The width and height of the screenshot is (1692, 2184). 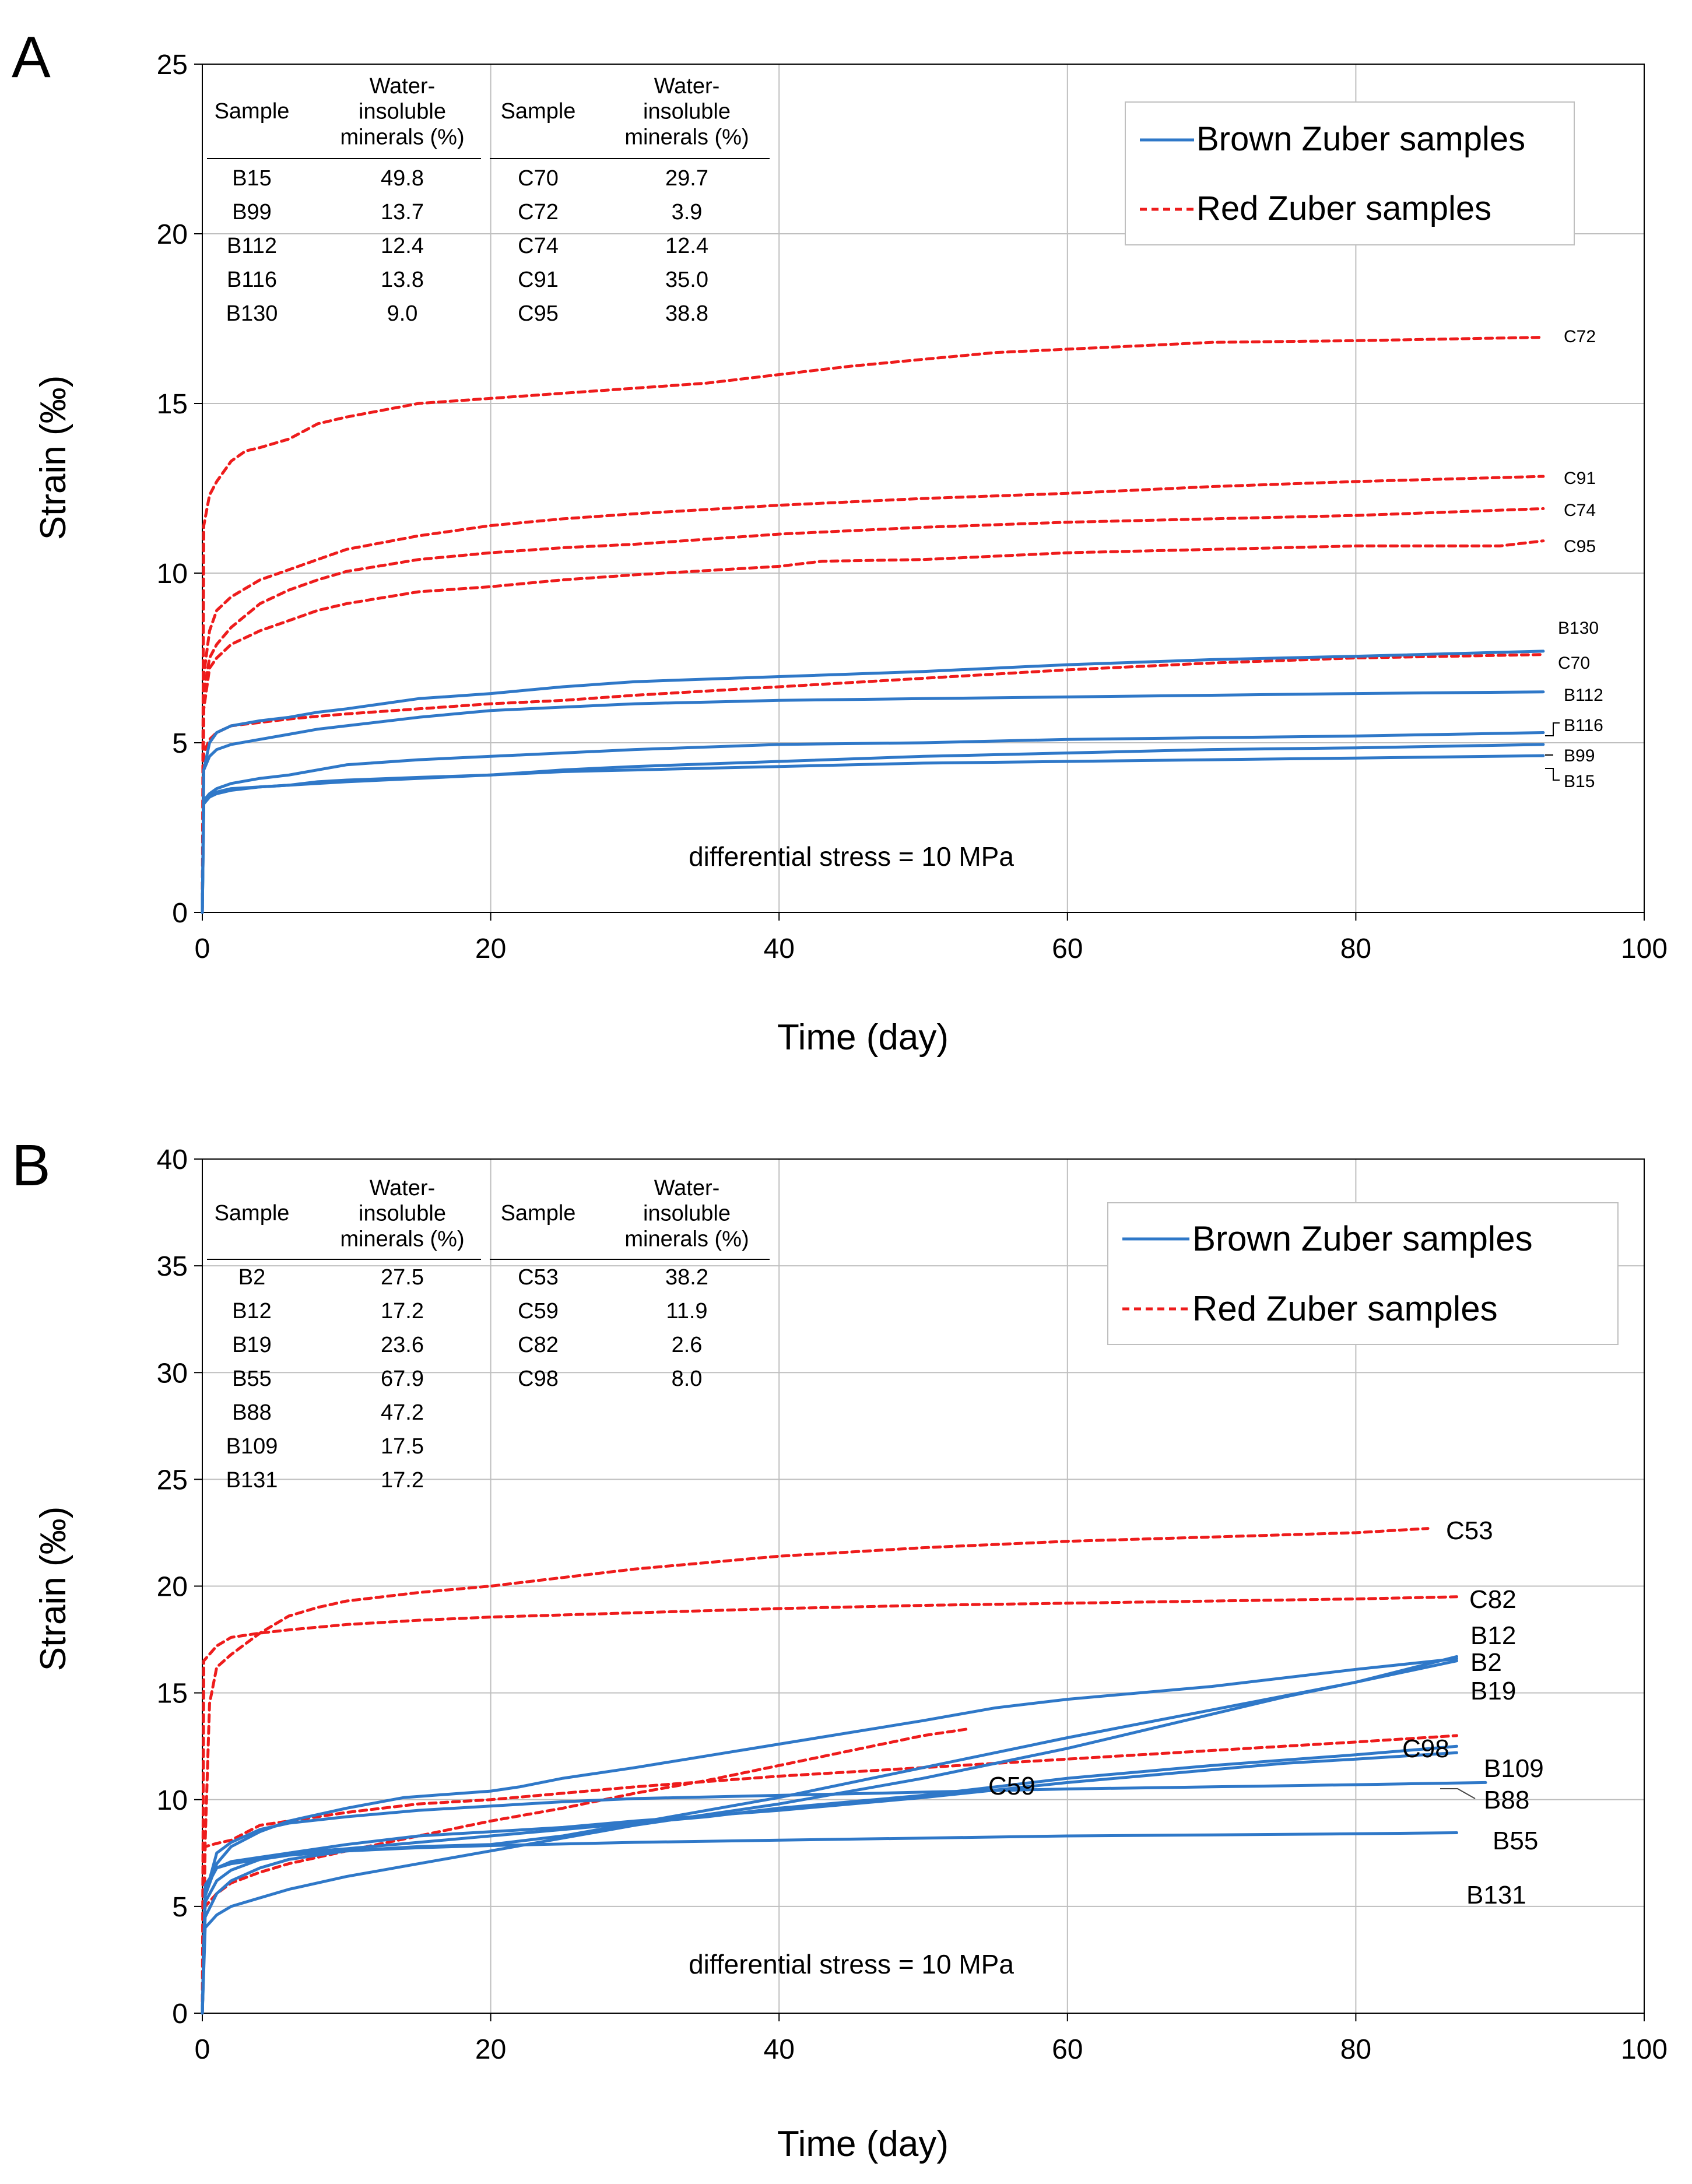 What do you see at coordinates (402, 1213) in the screenshot?
I see `table-b-header-minerals-left: Water-insoluble minerals (%)` at bounding box center [402, 1213].